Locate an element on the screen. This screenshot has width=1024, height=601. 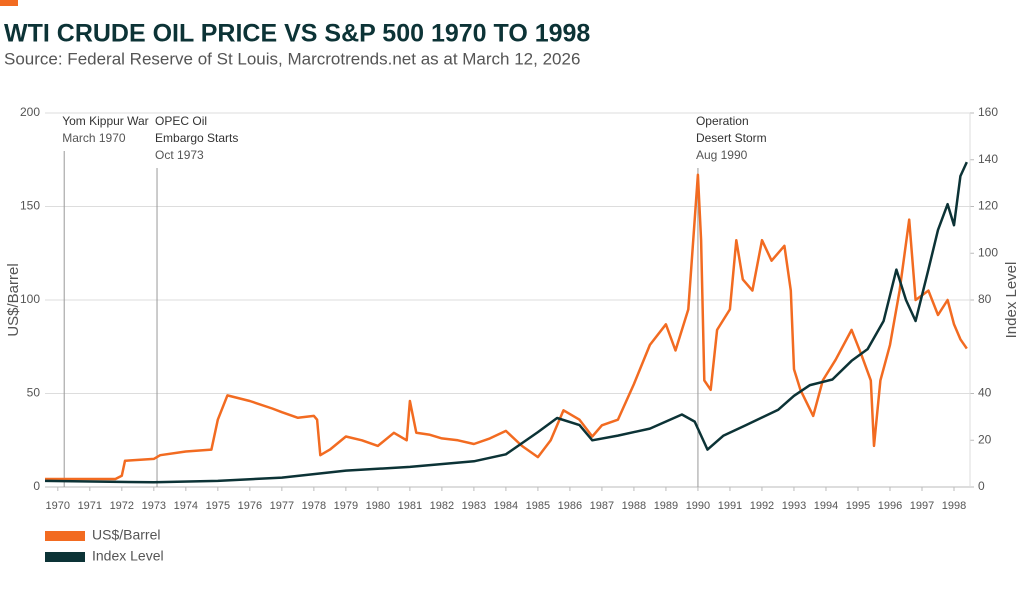
annotation-text: Operation is located at coordinates (722, 121).